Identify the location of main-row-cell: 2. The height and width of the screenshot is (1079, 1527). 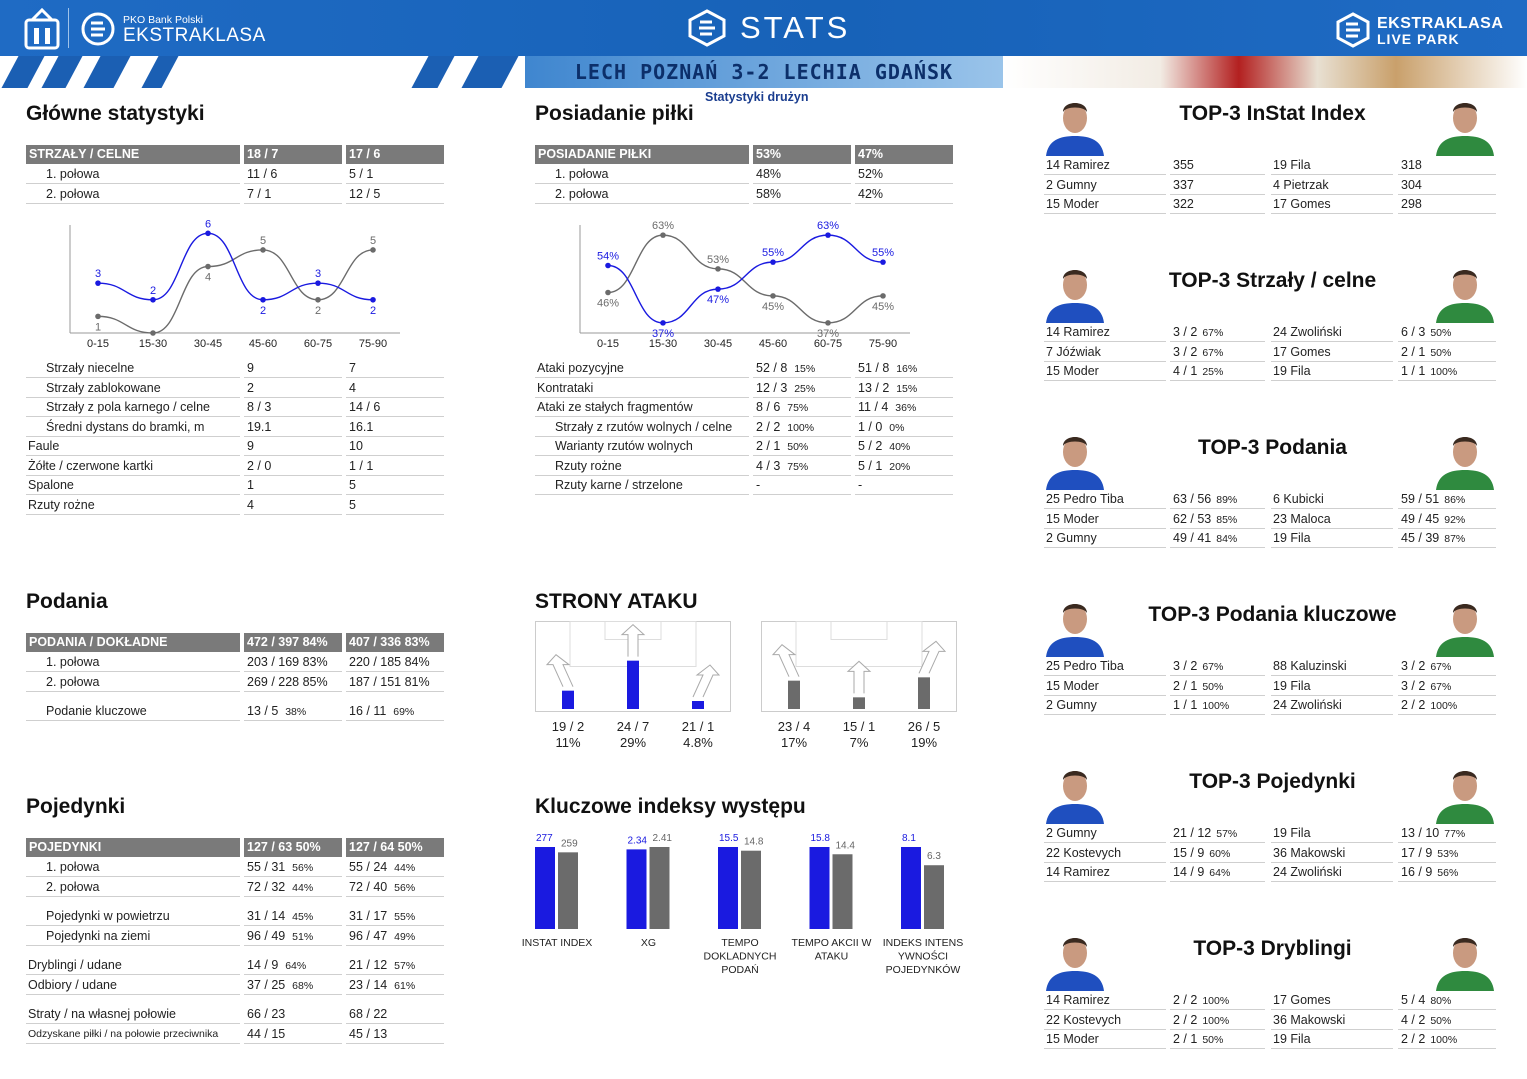
(293, 388).